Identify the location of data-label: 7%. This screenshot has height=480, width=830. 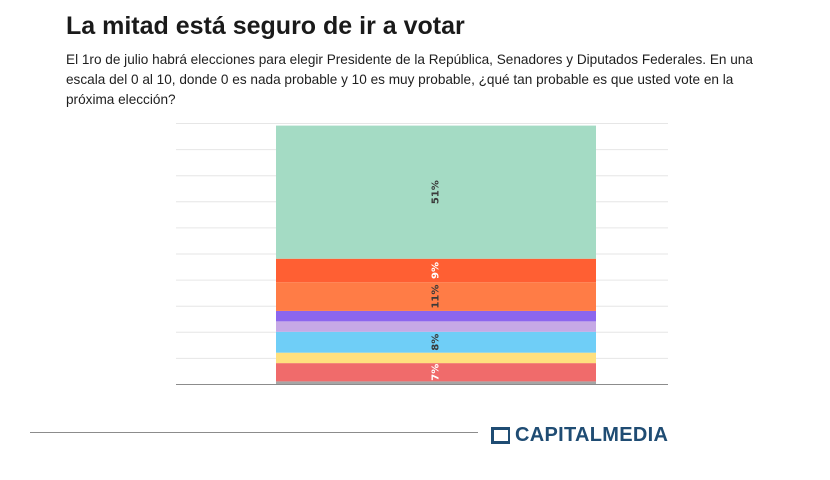
(436, 372).